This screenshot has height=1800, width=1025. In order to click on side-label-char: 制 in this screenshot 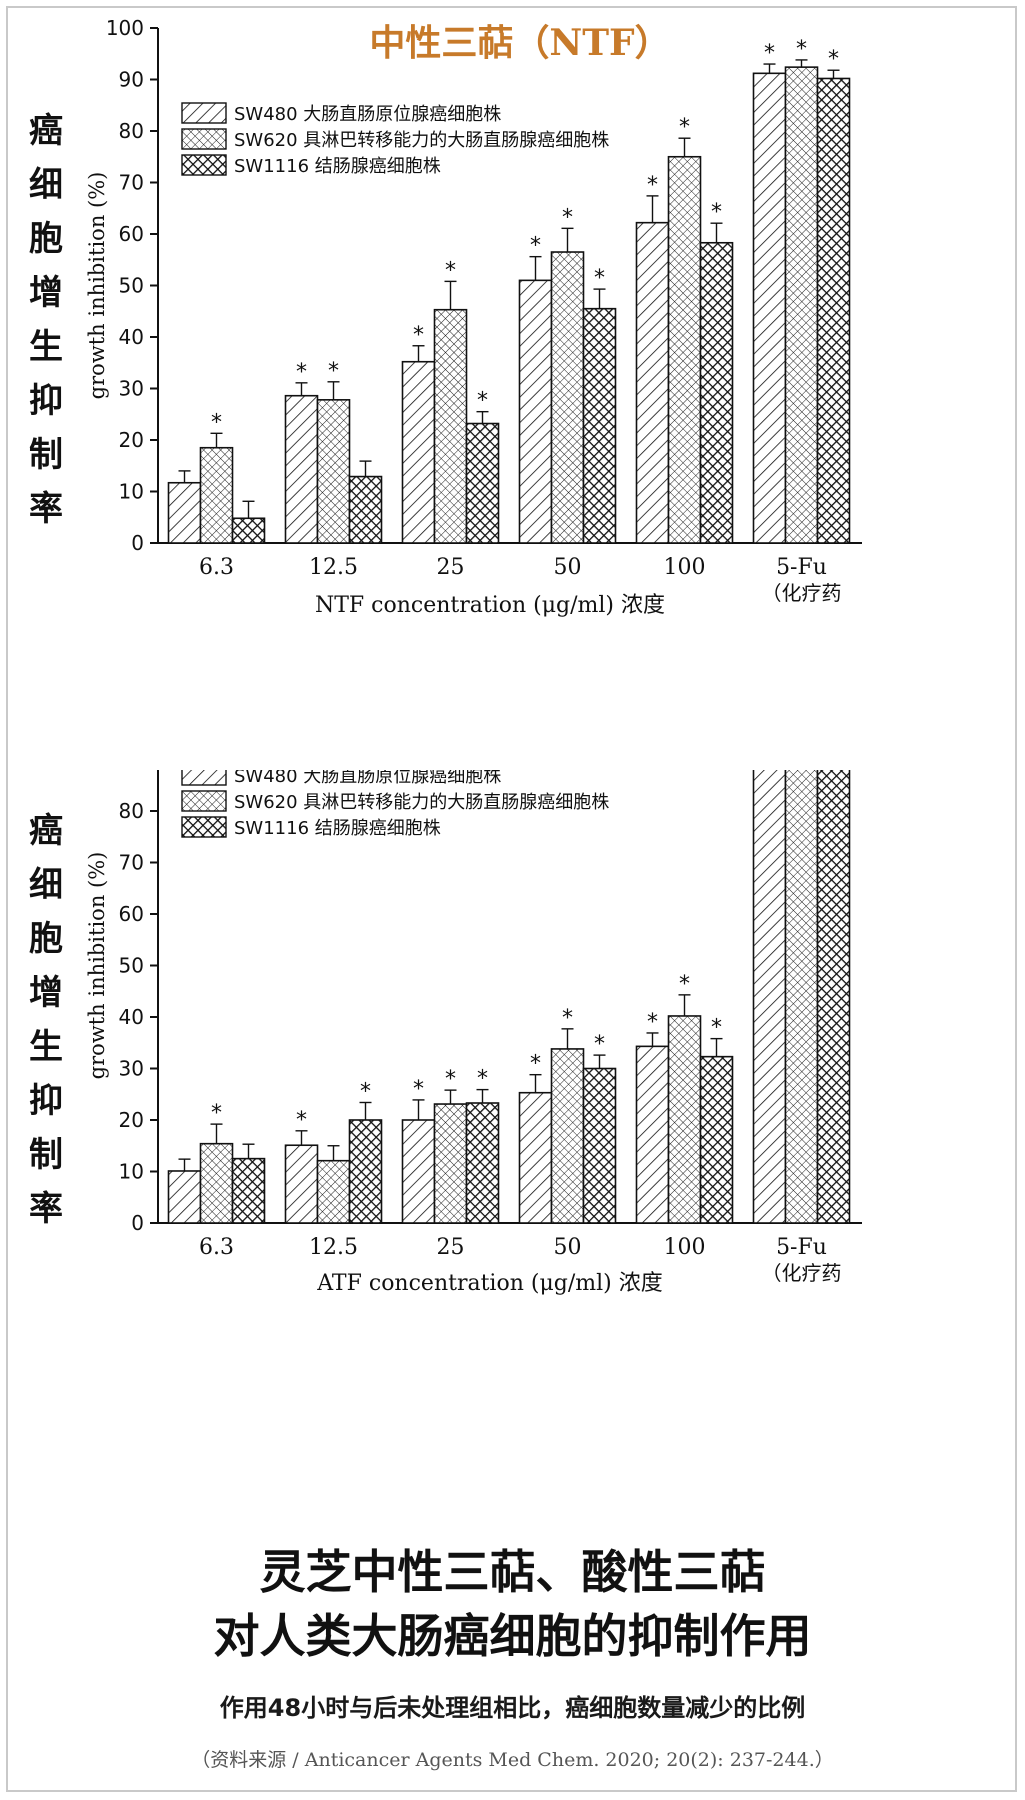, I will do `click(46, 455)`.